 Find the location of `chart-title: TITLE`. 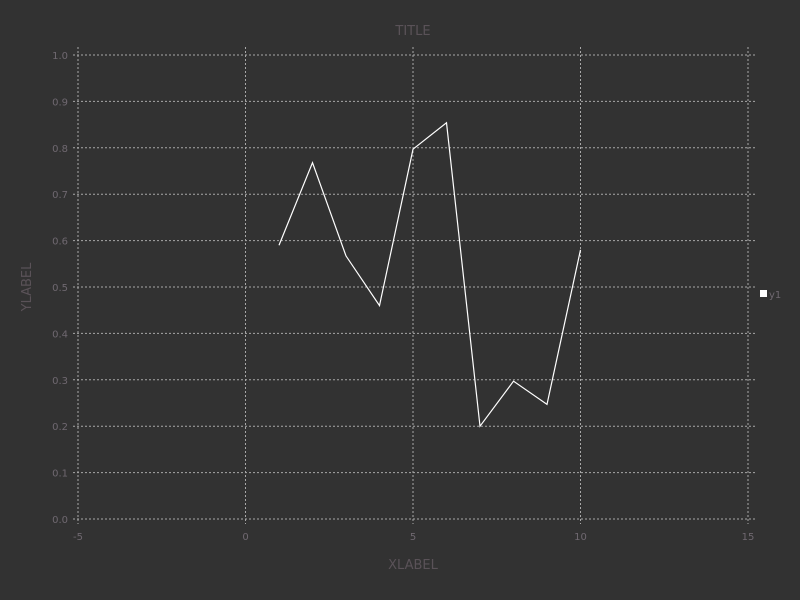

chart-title: TITLE is located at coordinates (412, 31).